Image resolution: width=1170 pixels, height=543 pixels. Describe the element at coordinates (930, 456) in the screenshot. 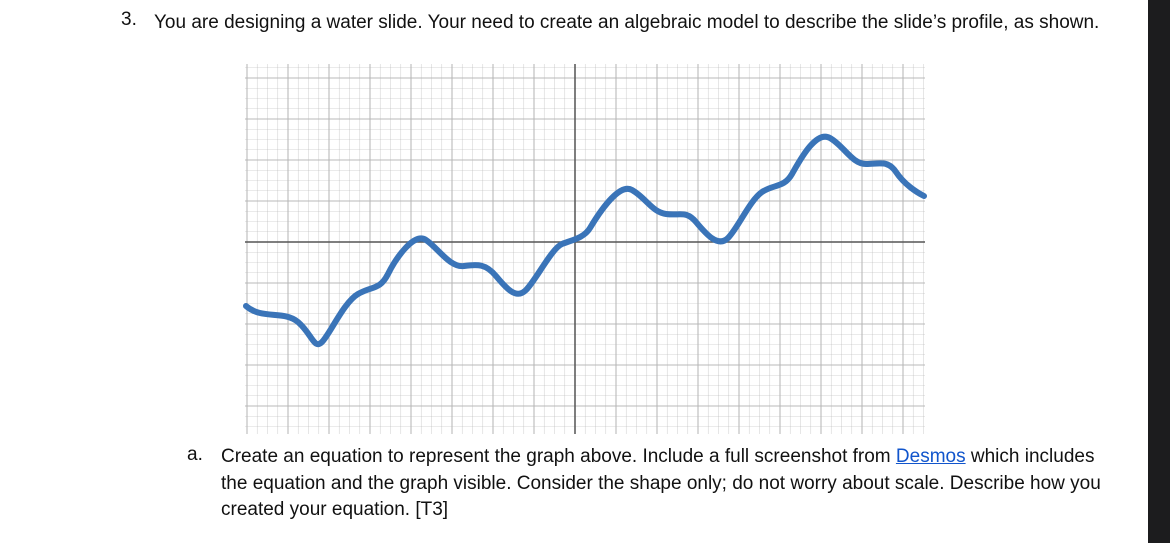

I see `desmos-link: Desmos` at that location.